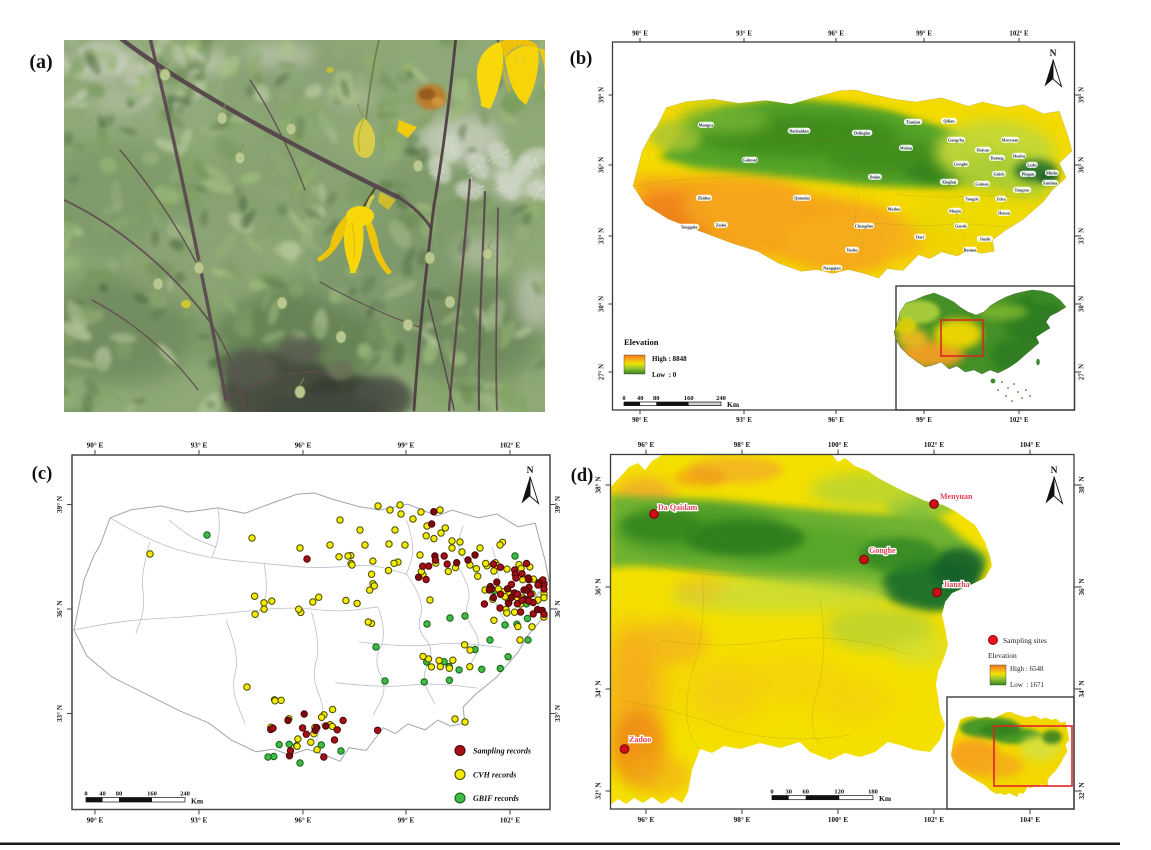  I want to click on svg-text: Maduo, so click(894, 208).